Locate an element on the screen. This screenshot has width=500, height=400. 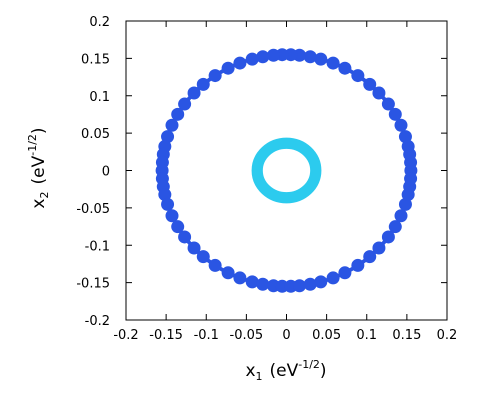
x-tick-label: 0.2 is located at coordinates (447, 335).